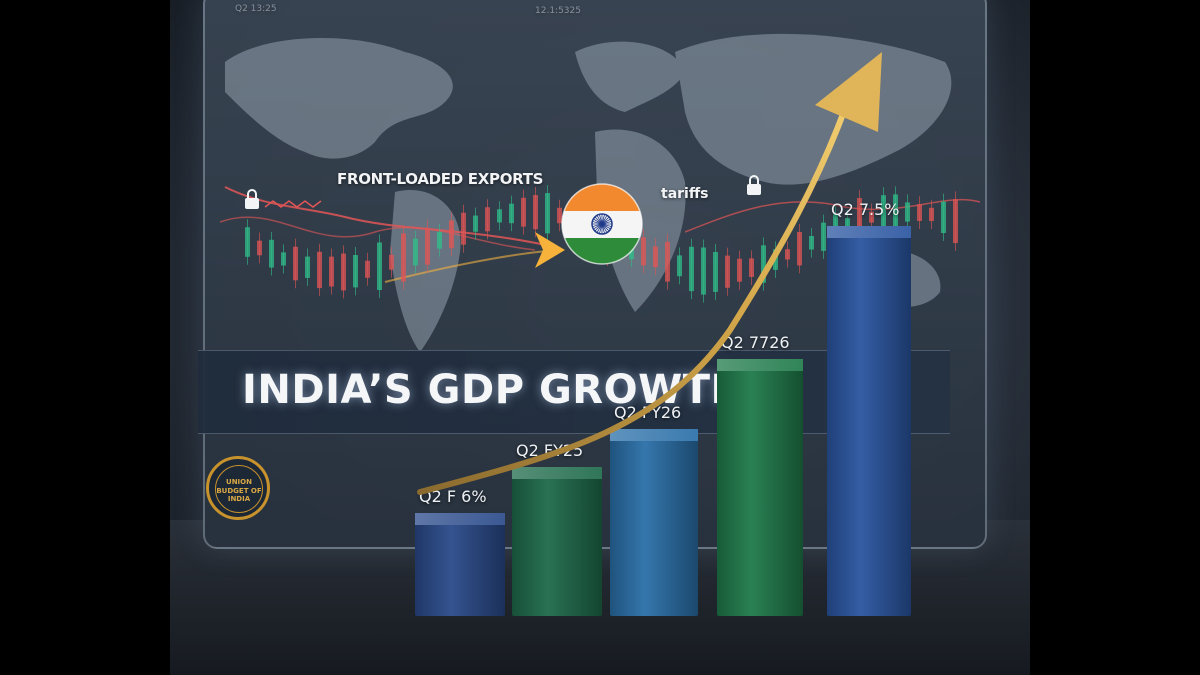 This screenshot has height=675, width=1200. I want to click on gdp-bar: Q2 FY26, so click(654, 511).